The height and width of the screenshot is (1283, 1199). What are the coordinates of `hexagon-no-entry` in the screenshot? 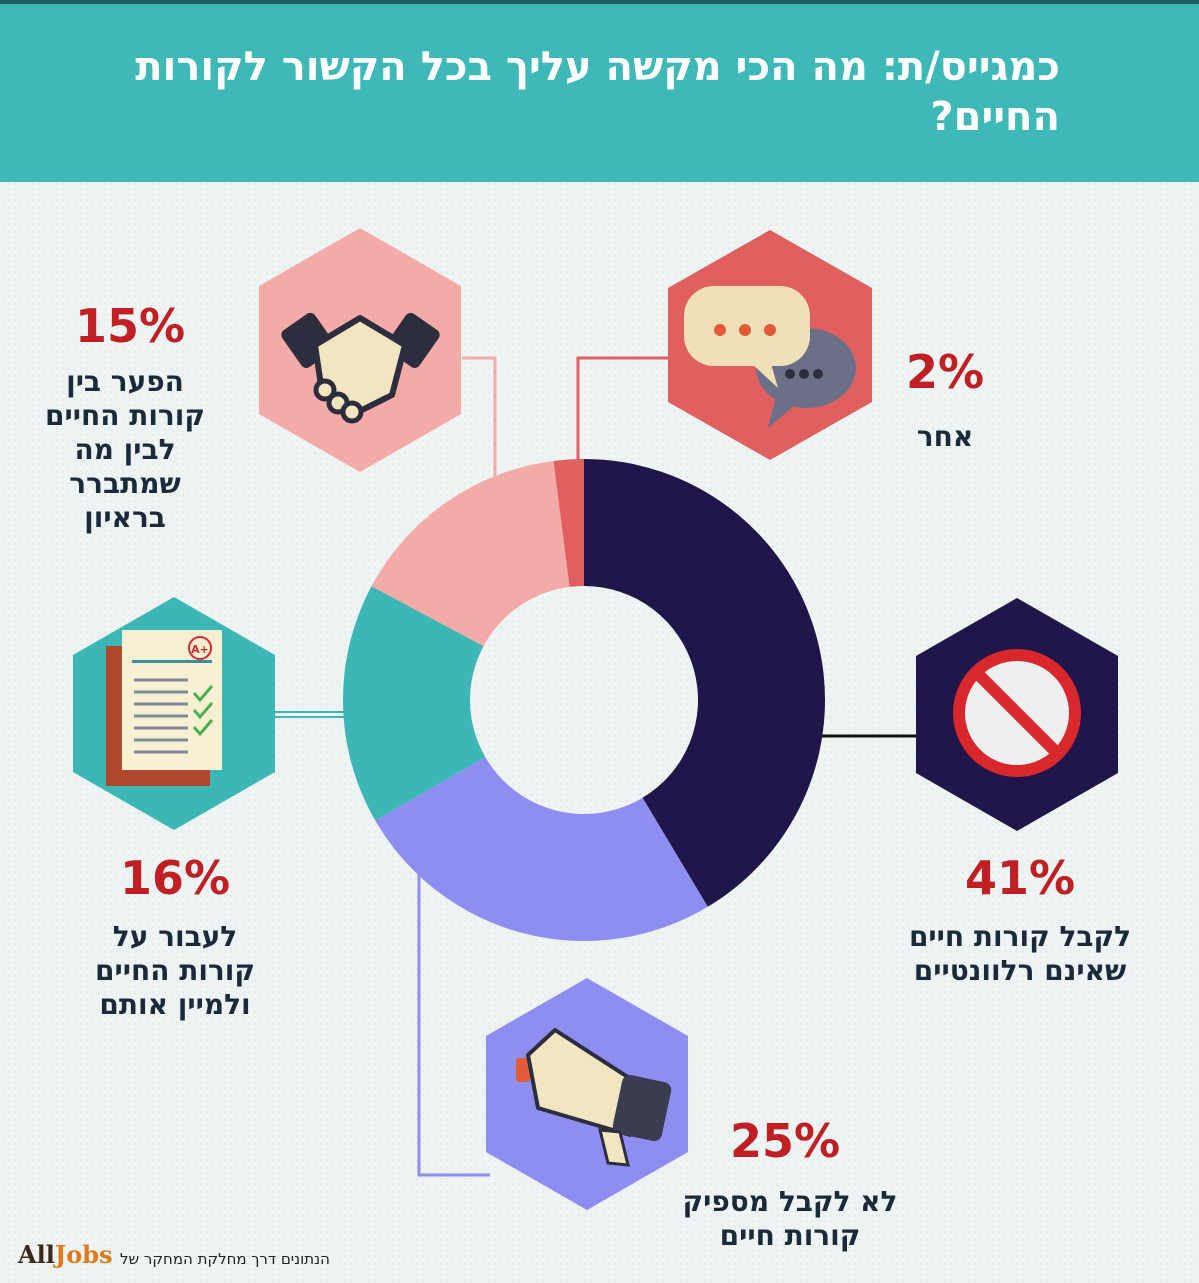 It's located at (1017, 714).